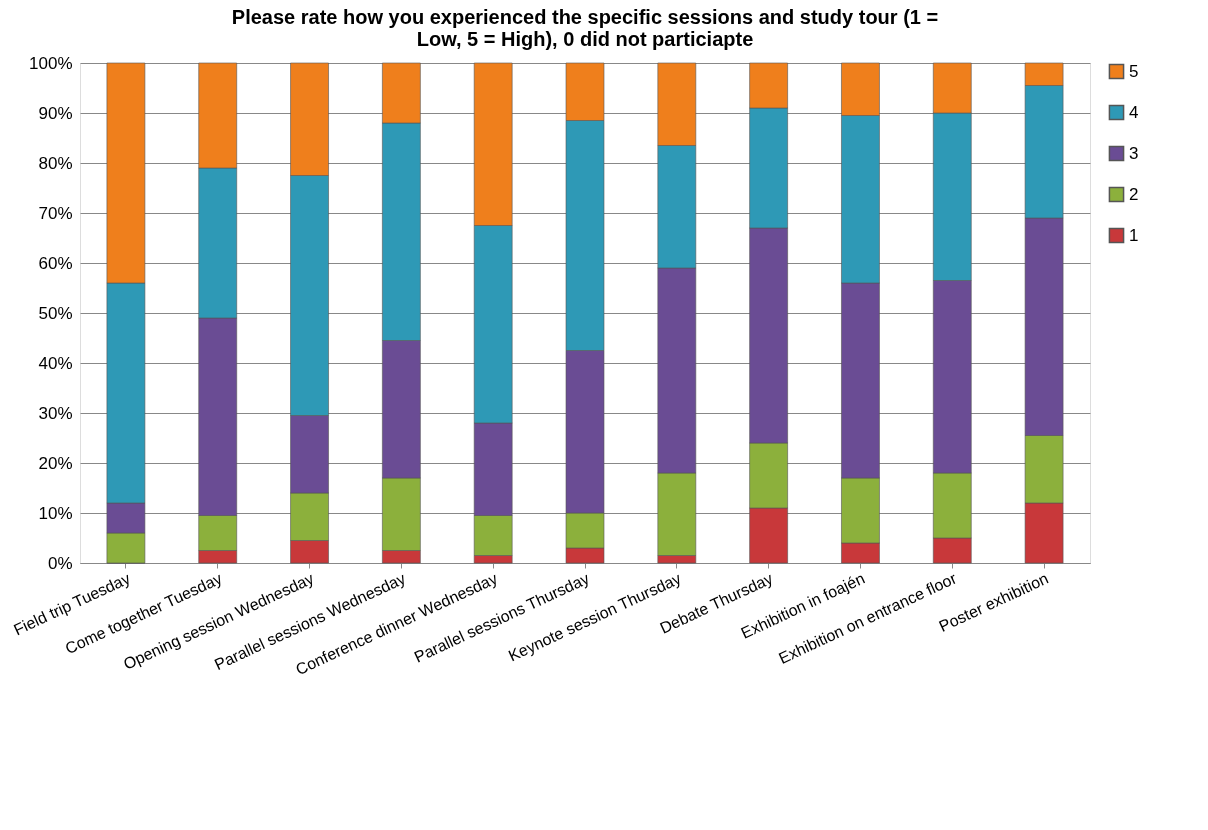 This screenshot has height=830, width=1208. I want to click on chart-title: Please rate how you experienced the specific sessions and study tour (1 = Low, 5 = High), 0 did not particiapte, so click(585, 28).